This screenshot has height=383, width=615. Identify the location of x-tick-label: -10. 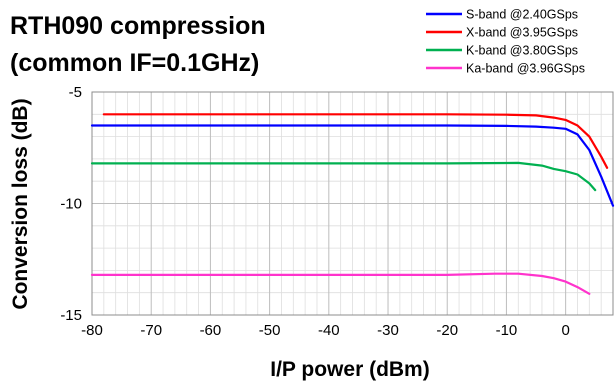
(507, 330).